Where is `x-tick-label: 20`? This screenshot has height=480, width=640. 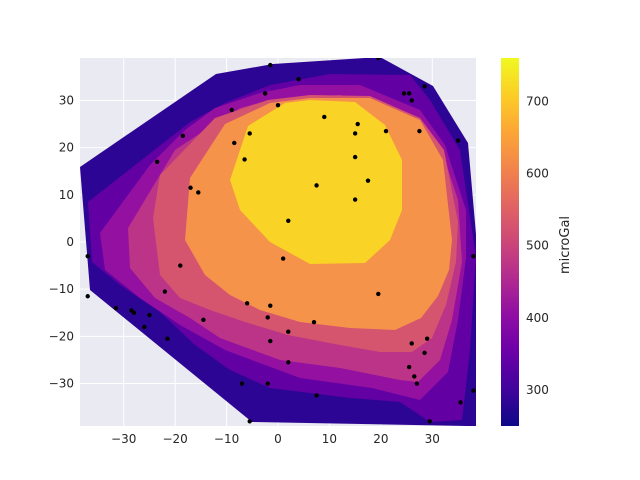
x-tick-label: 20 is located at coordinates (380, 439).